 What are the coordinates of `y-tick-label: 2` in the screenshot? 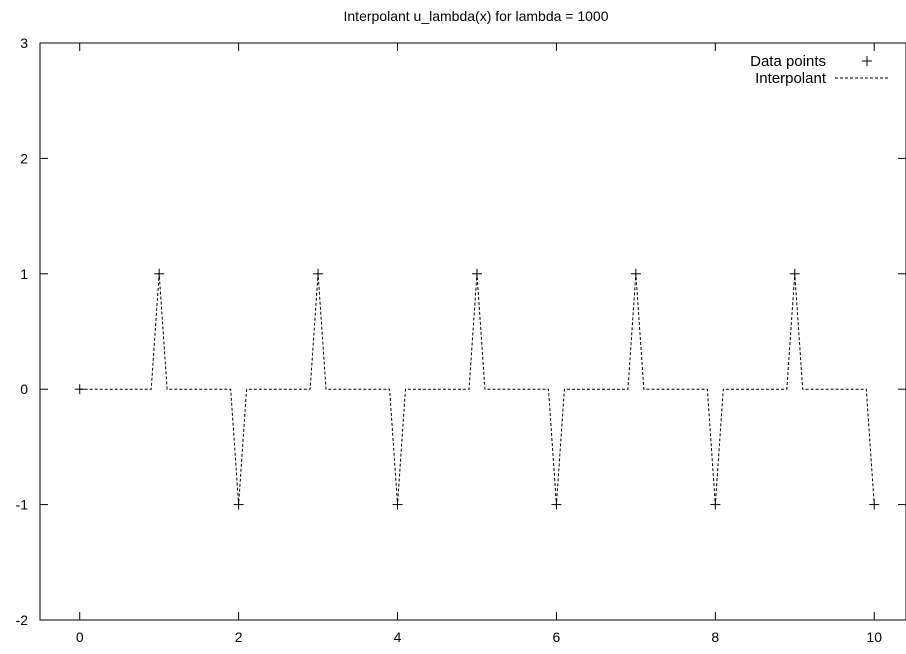 It's located at (24, 158).